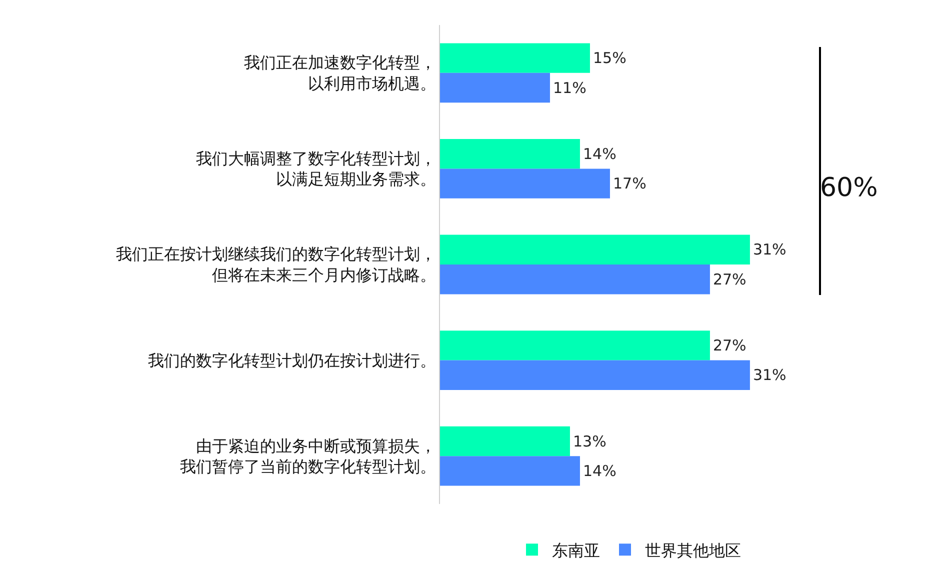 This screenshot has height=579, width=948. What do you see at coordinates (629, 183) in the screenshot?
I see `data-label: 17%` at bounding box center [629, 183].